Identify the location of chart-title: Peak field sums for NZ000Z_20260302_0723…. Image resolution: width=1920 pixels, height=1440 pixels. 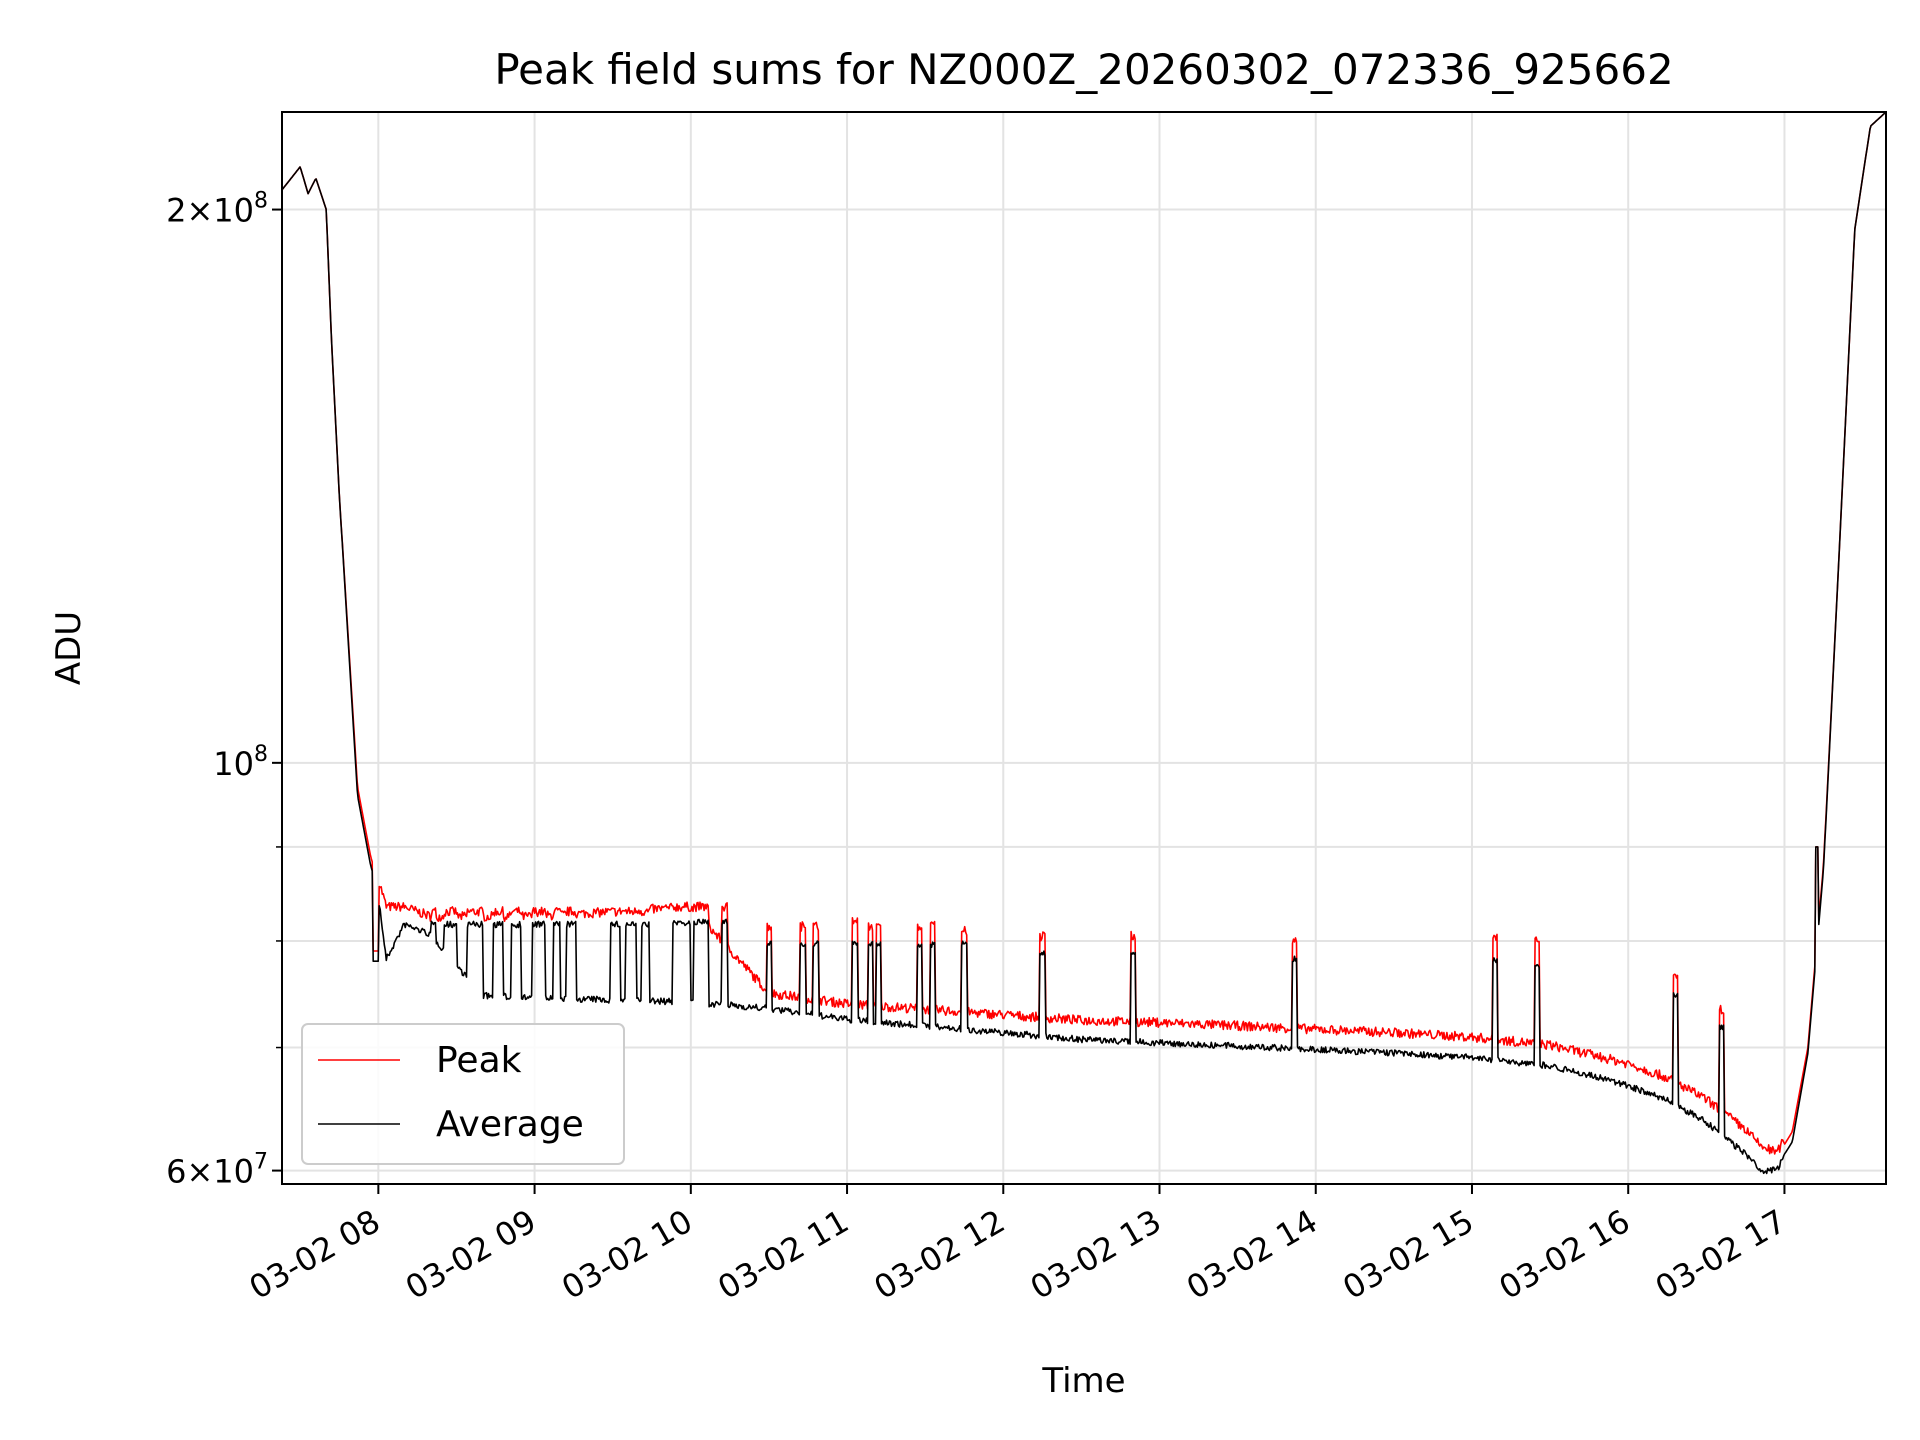
(1083, 69).